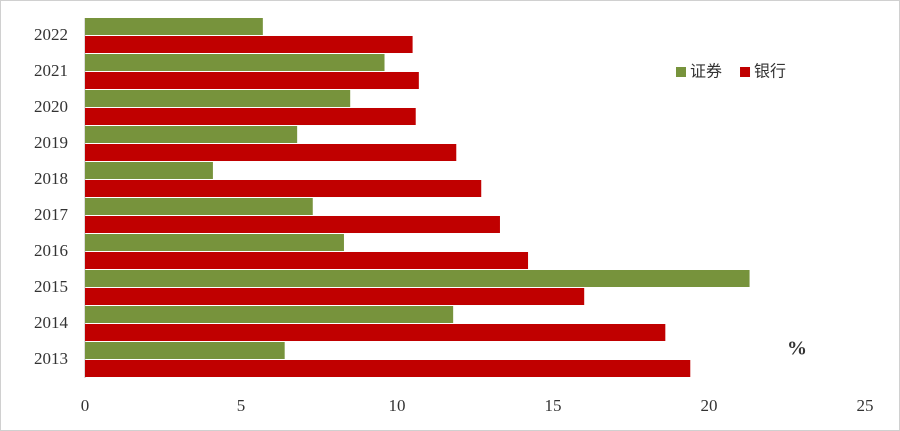 The image size is (900, 431). I want to click on y-tick-label: 2016, so click(51, 250).